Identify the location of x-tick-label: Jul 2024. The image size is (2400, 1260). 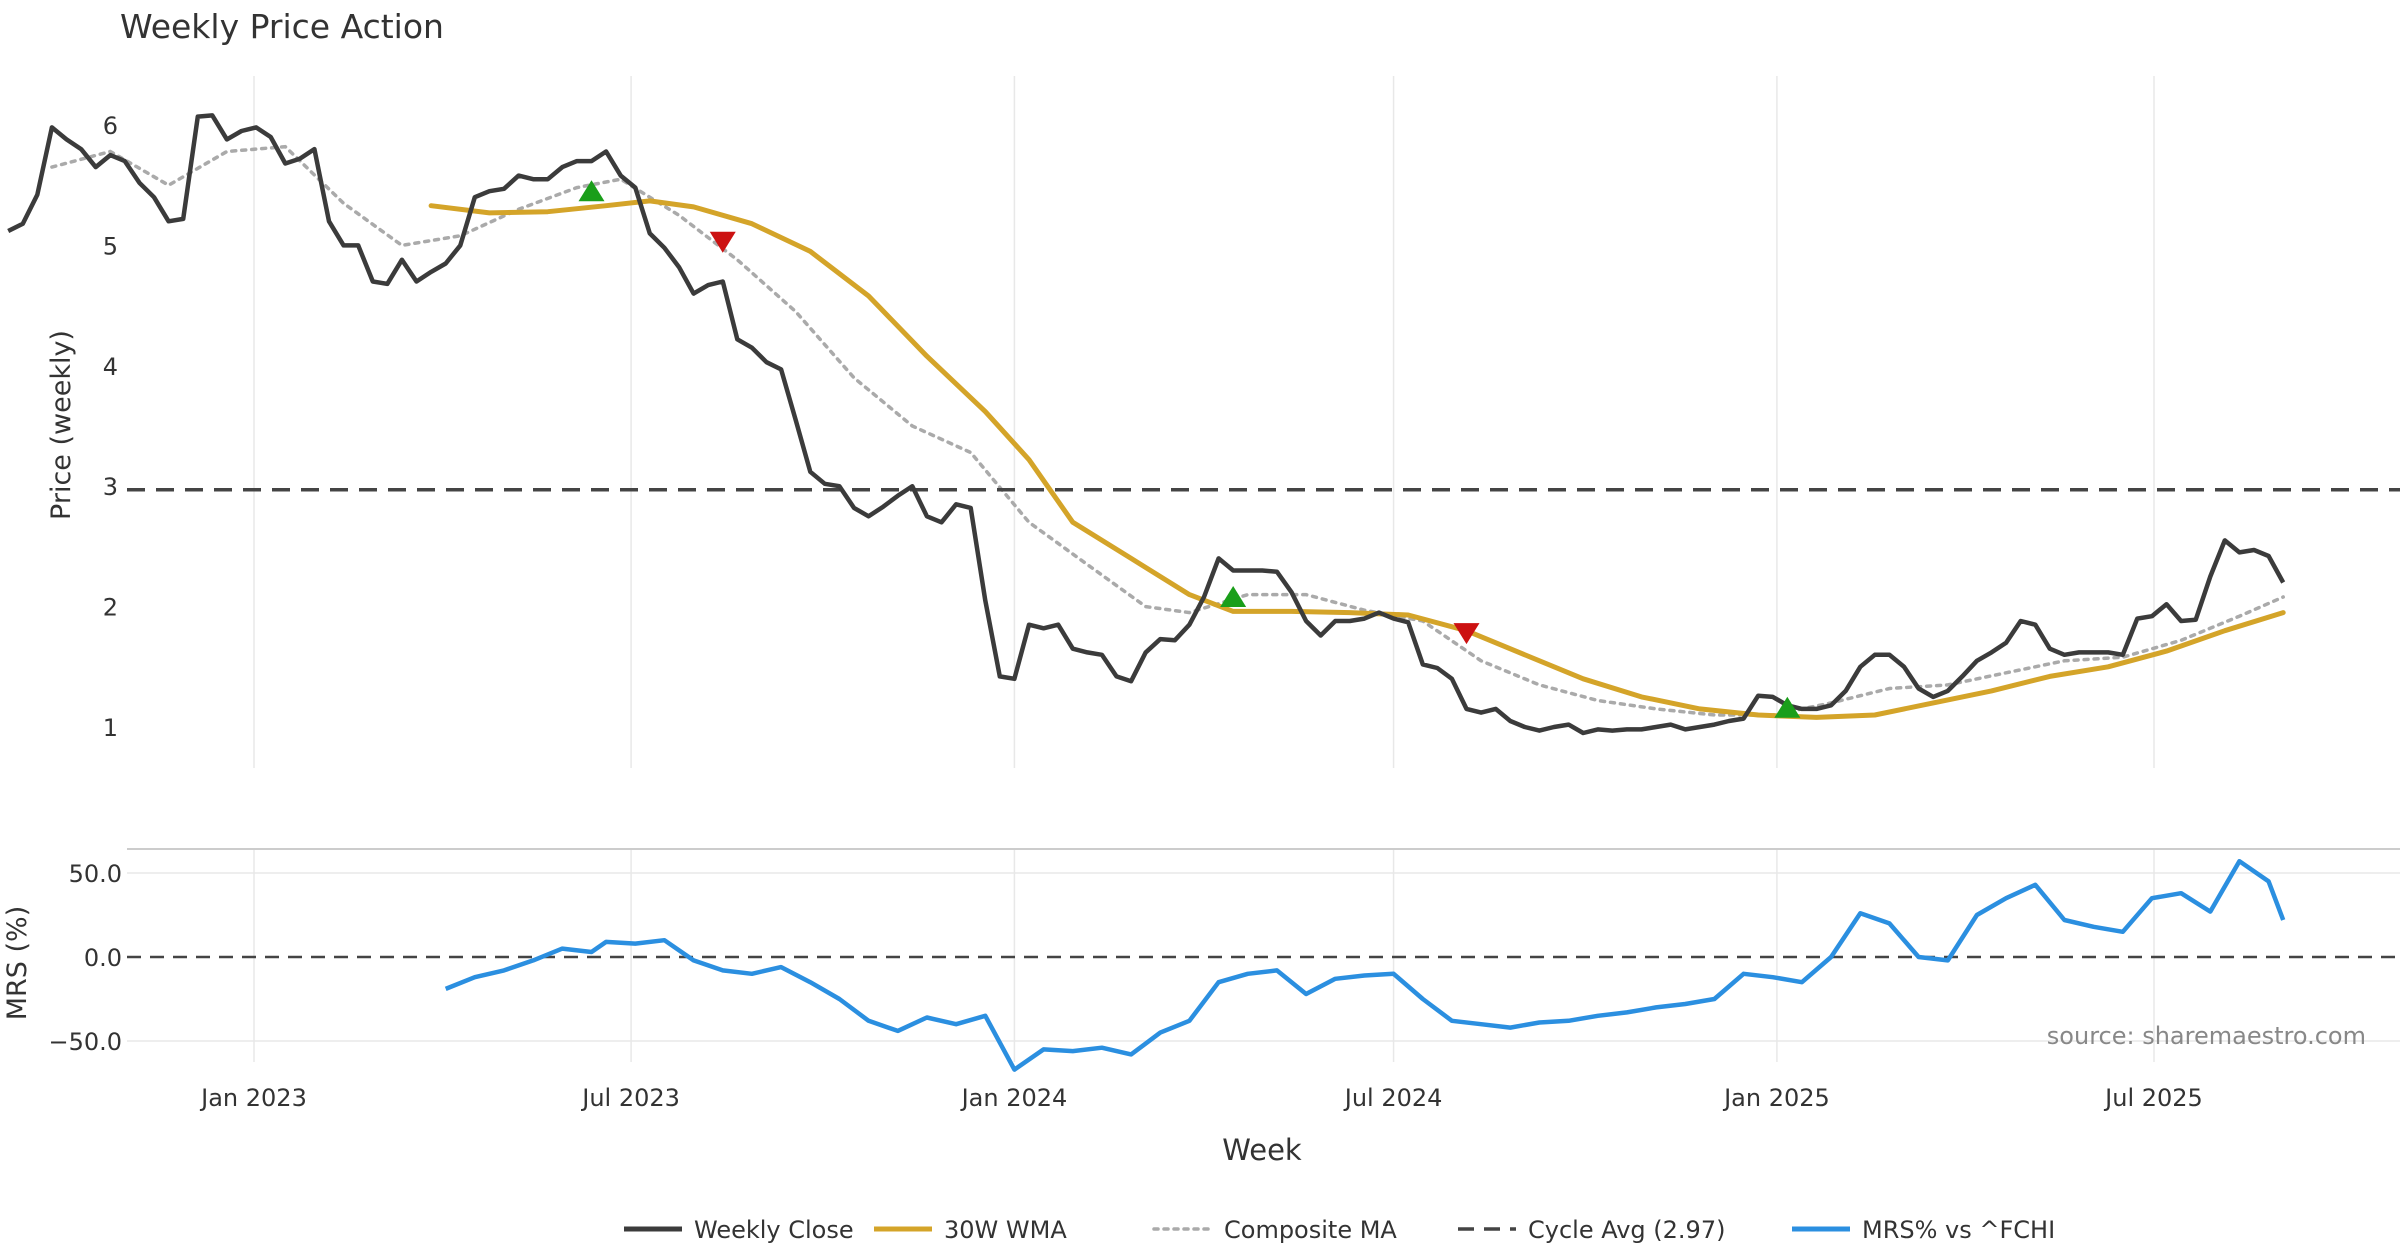
(1393, 1098).